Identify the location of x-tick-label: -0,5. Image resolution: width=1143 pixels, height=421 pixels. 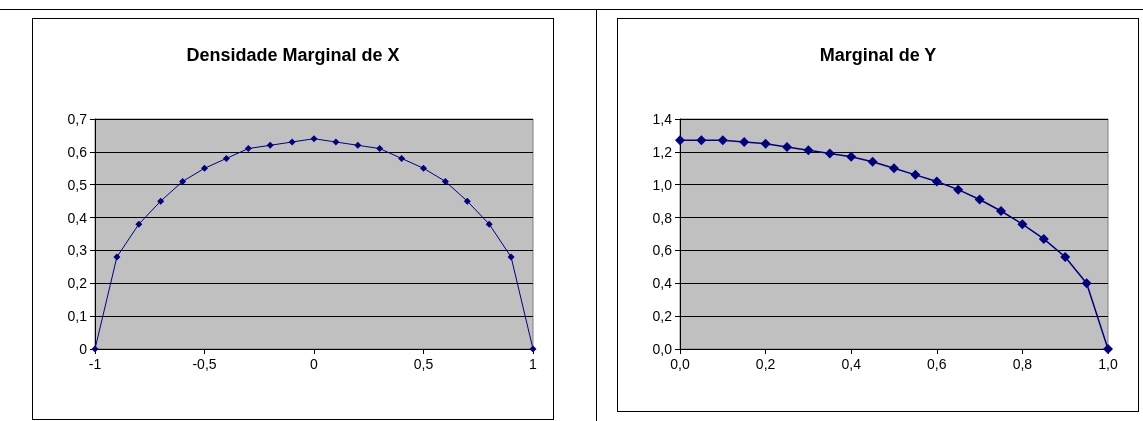
(204, 364).